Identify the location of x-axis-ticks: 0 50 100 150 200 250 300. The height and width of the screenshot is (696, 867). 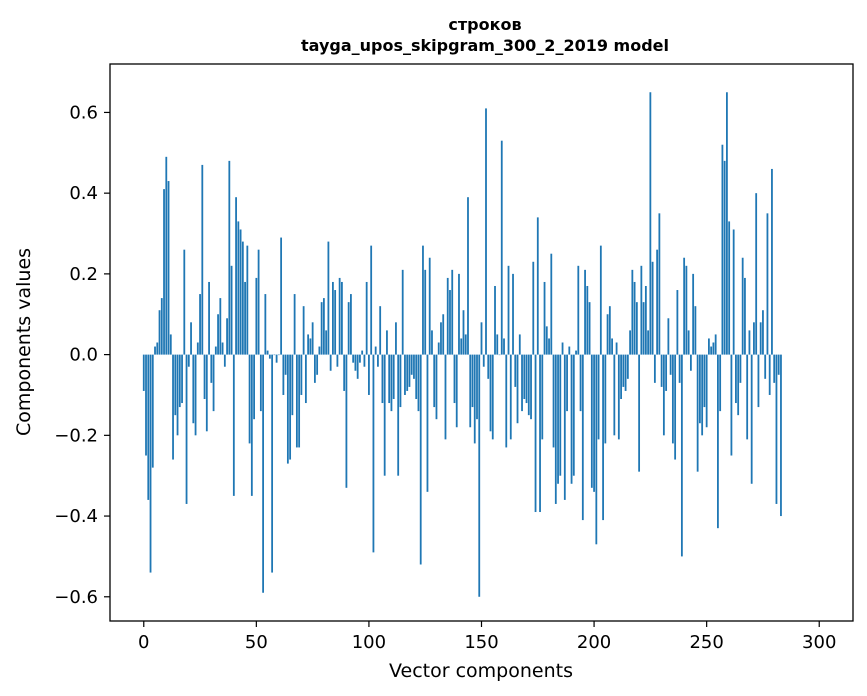
(487, 637).